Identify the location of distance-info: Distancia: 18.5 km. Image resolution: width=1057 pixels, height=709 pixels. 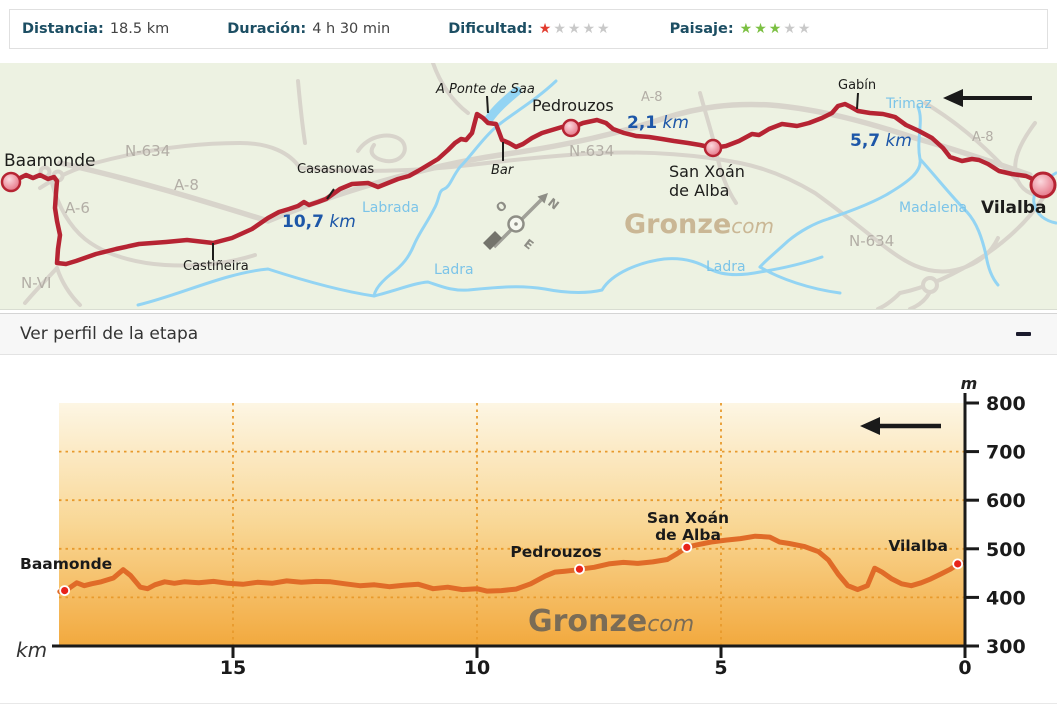
(95, 29).